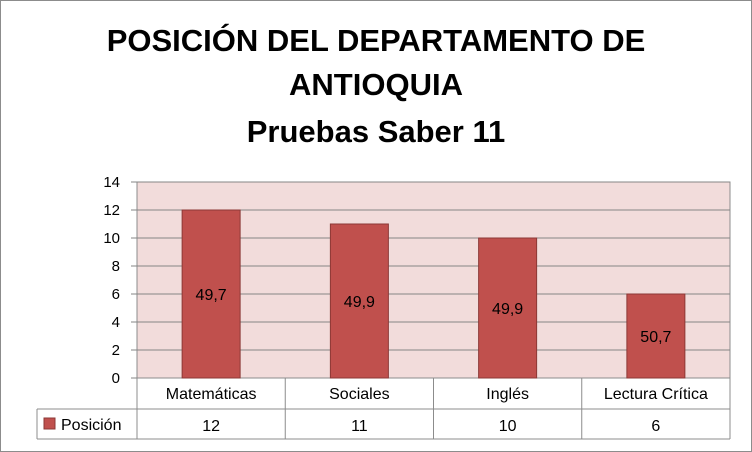 The width and height of the screenshot is (752, 452). What do you see at coordinates (49, 423) in the screenshot?
I see `legend-key` at bounding box center [49, 423].